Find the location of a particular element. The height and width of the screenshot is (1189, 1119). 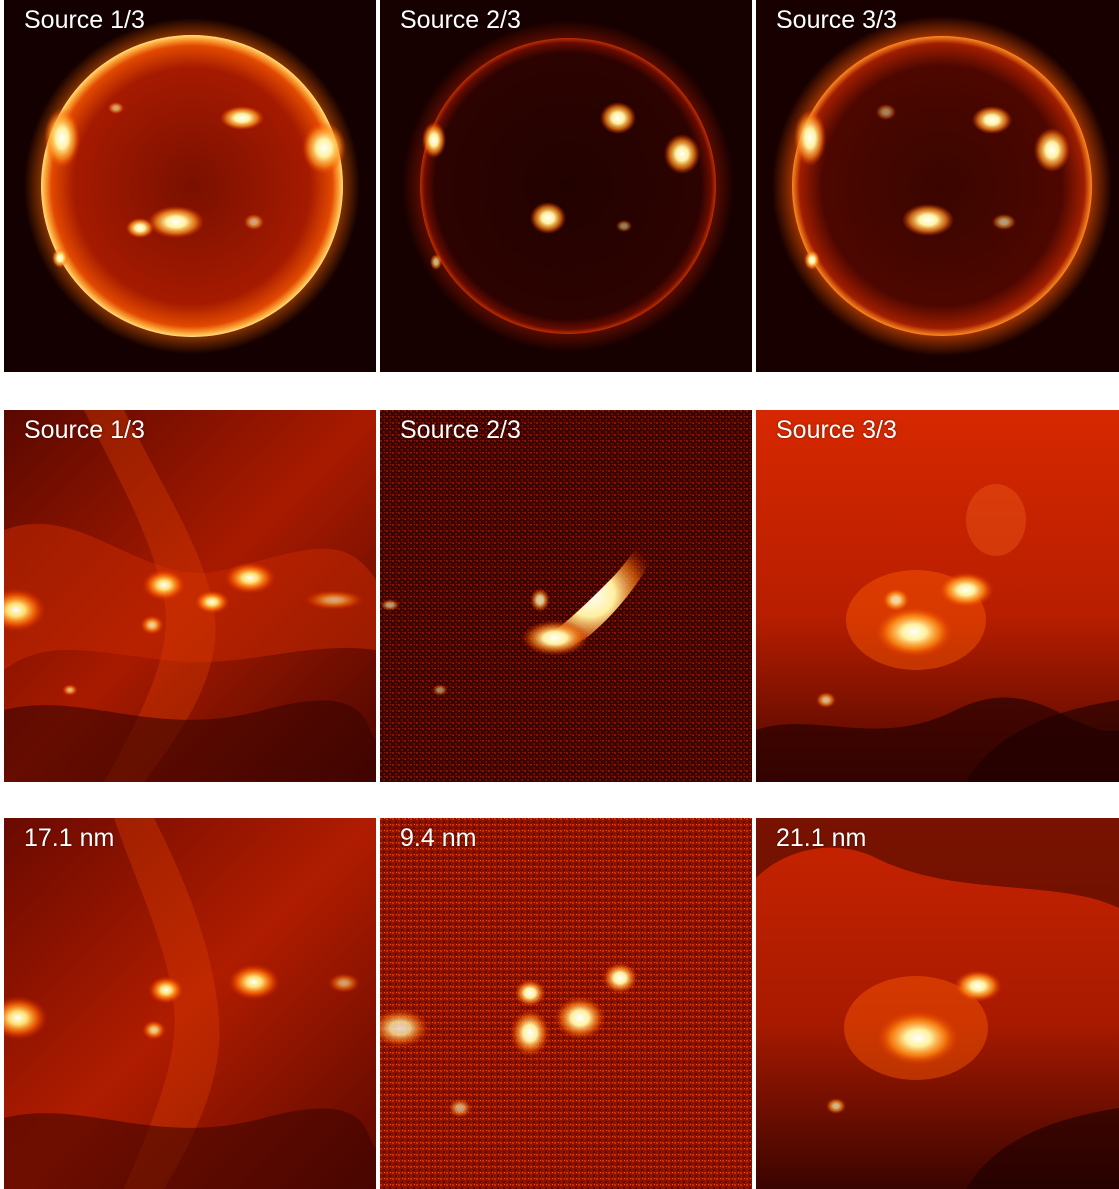

panel-row1-source-1: Source 1/3 is located at coordinates (190, 186).